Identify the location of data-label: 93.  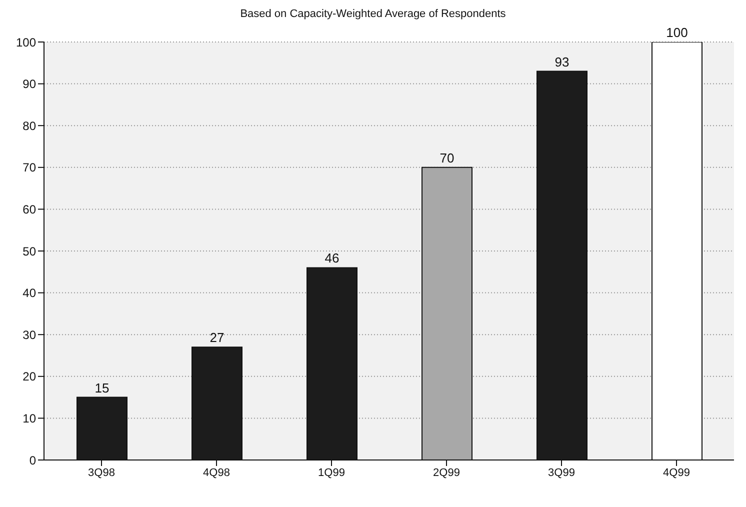
(562, 62).